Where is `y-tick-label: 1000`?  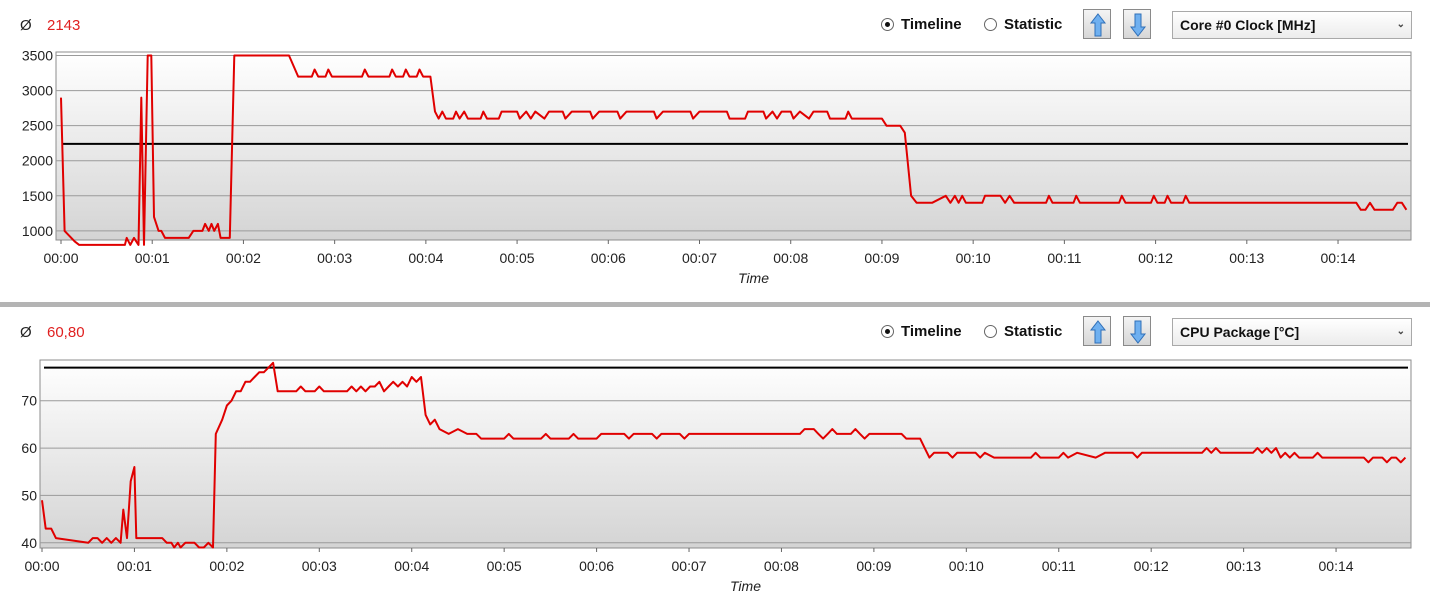 y-tick-label: 1000 is located at coordinates (37, 231).